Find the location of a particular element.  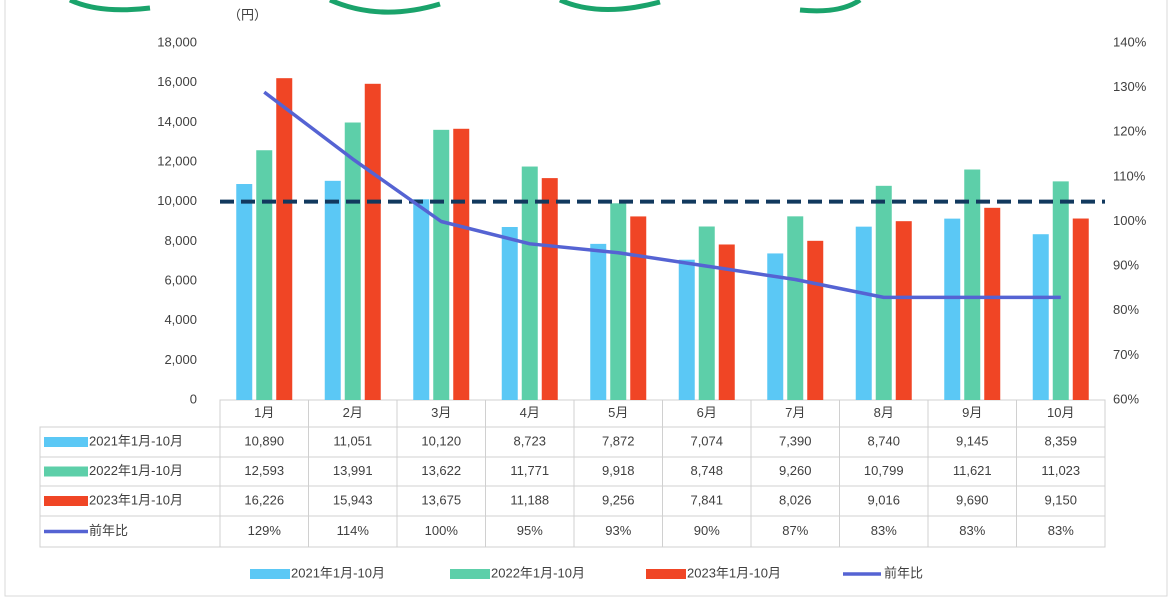

table-cell: 8,748 is located at coordinates (706, 470).